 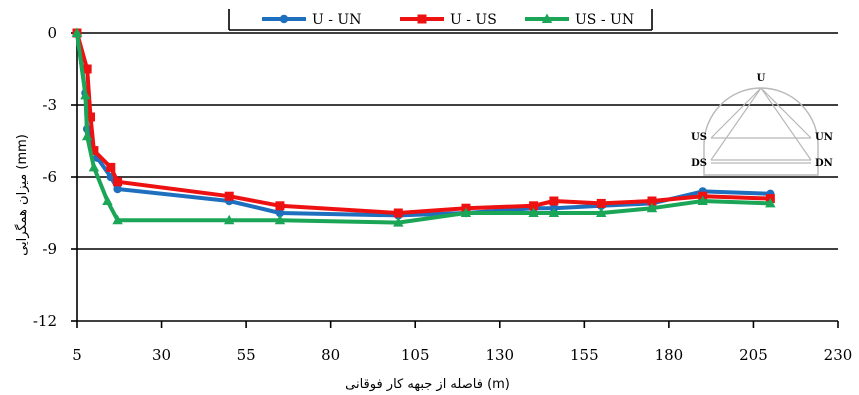 I want to click on x-tick-label: 230, so click(x=838, y=355).